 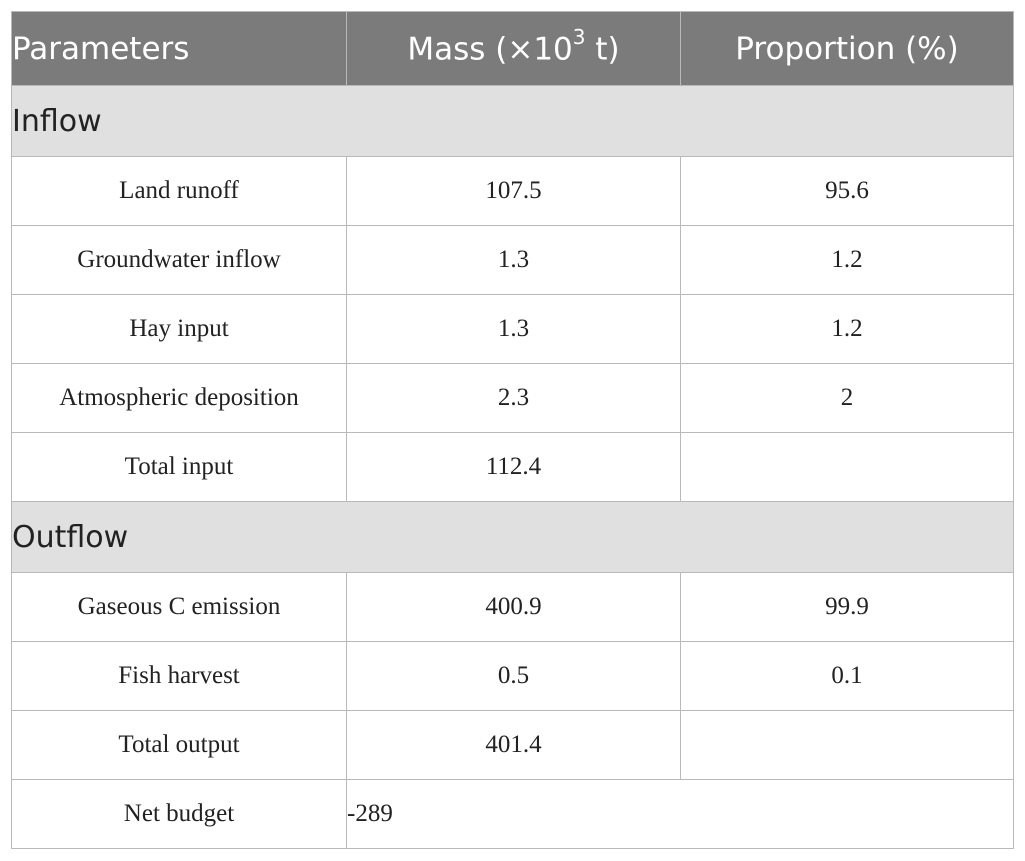 What do you see at coordinates (179, 48) in the screenshot?
I see `header-parameters: Parameters` at bounding box center [179, 48].